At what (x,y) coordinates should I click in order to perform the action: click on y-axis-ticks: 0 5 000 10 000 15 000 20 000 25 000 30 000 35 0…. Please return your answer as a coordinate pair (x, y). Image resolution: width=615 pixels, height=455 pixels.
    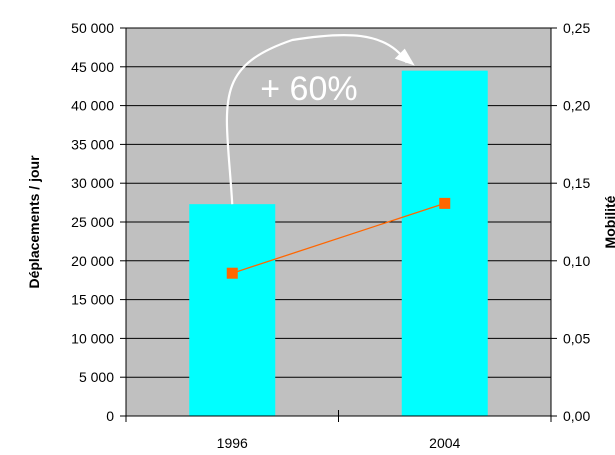
    Looking at the image, I should click on (98, 222).